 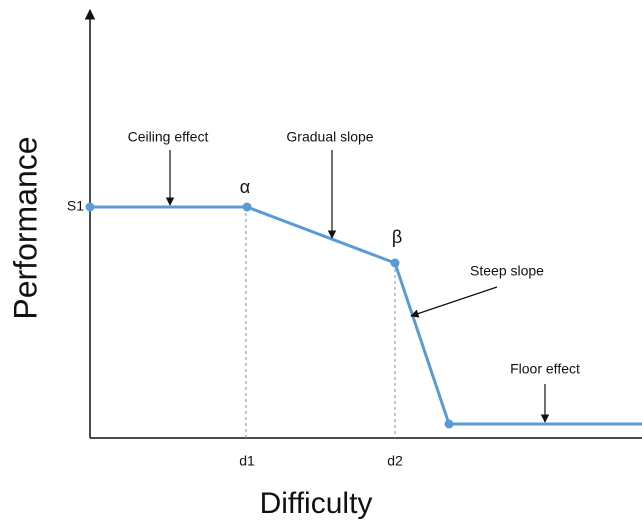 What do you see at coordinates (25, 227) in the screenshot?
I see `y-axis-label: Performance` at bounding box center [25, 227].